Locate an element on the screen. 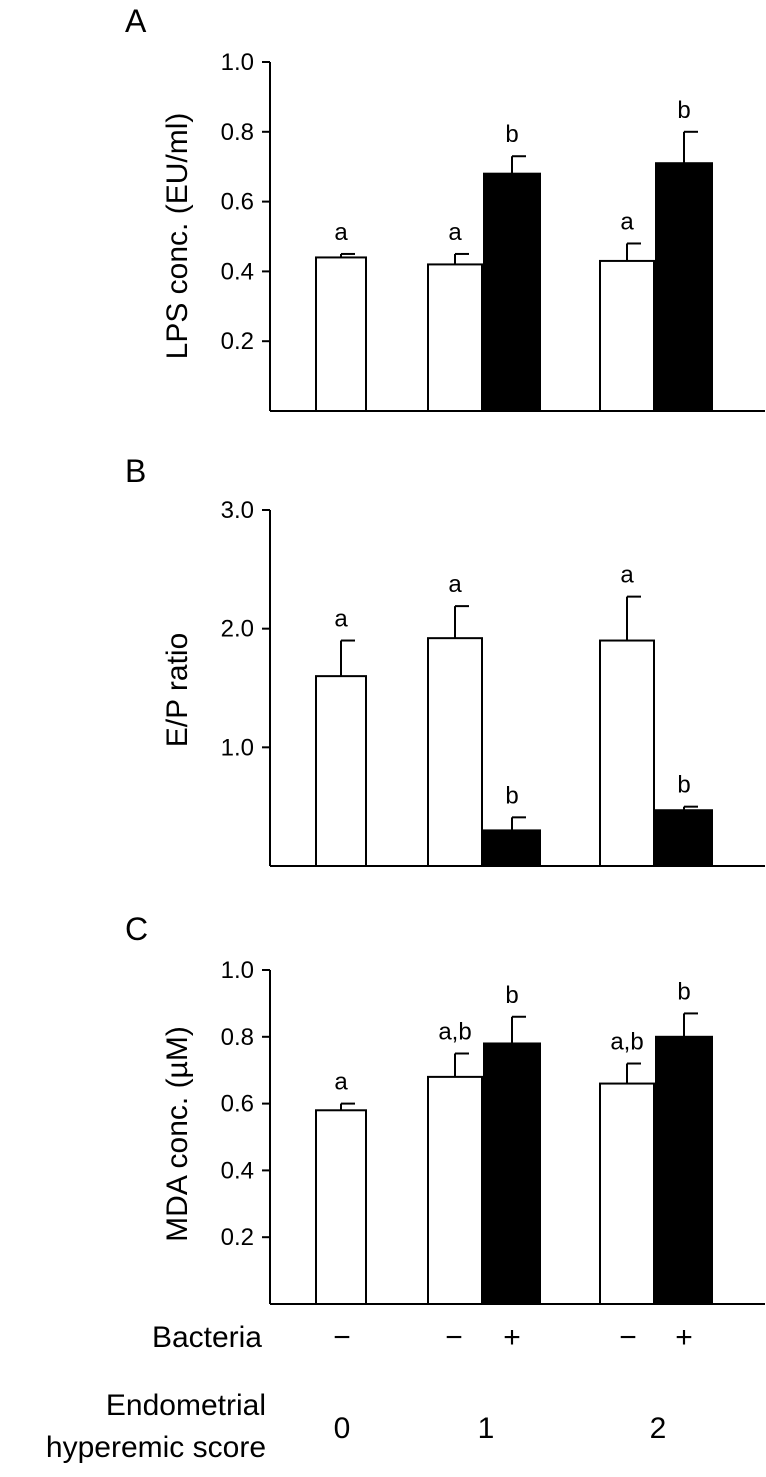 The image size is (766, 1477). y-axis-label: LPS conc. (EU/ml) is located at coordinates (177, 236).